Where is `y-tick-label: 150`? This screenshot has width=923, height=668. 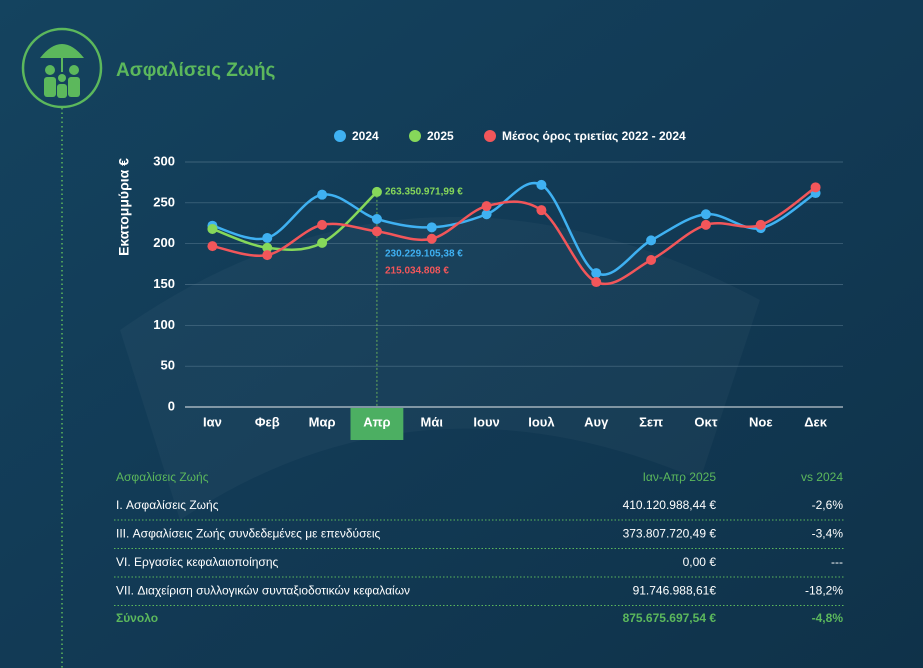
y-tick-label: 150 is located at coordinates (164, 283).